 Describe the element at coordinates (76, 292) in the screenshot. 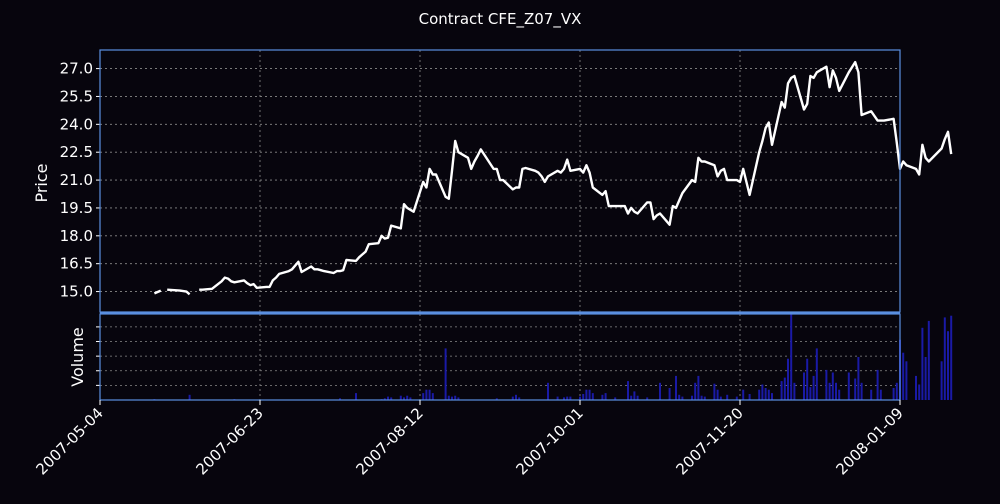

I see `price-y-tick-label: 15.0` at that location.